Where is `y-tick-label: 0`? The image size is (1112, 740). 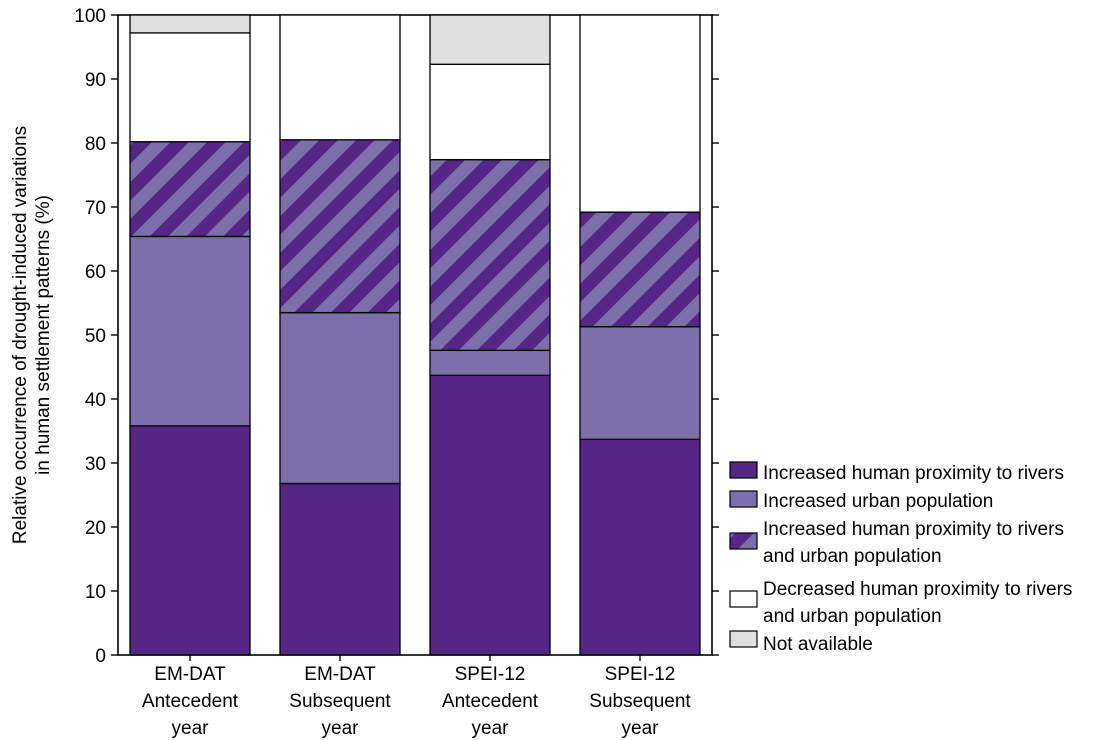 y-tick-label: 0 is located at coordinates (100, 656).